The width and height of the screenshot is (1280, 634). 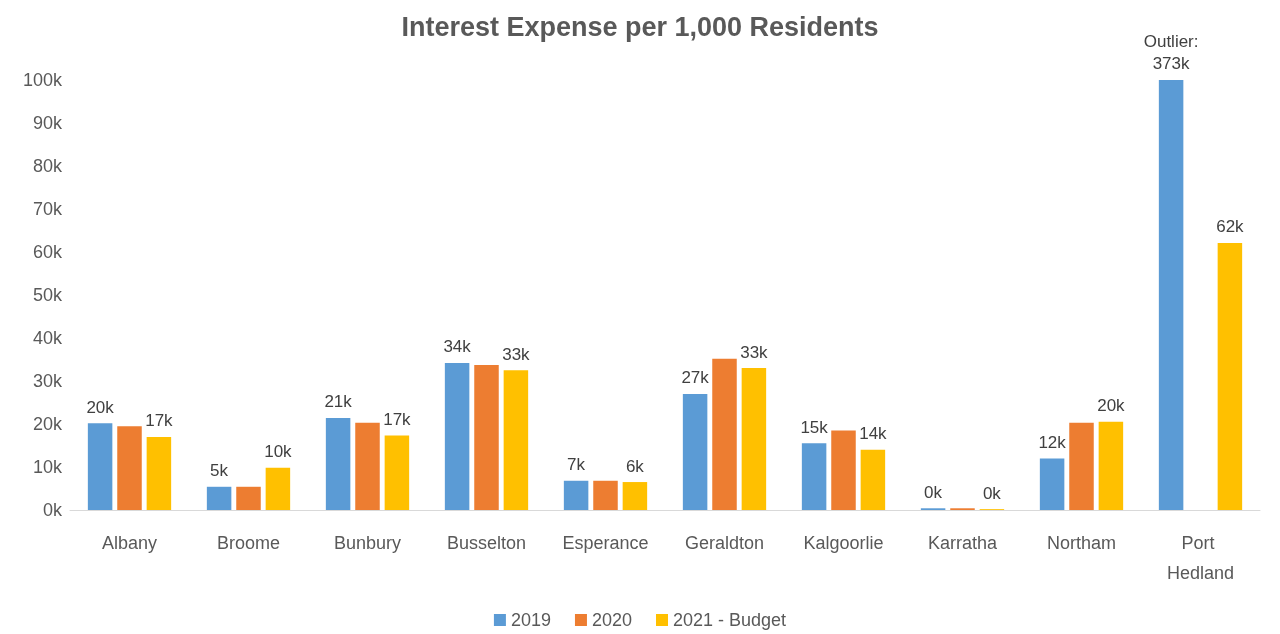 What do you see at coordinates (1171, 52) in the screenshot?
I see `text: Outlier: 373k` at bounding box center [1171, 52].